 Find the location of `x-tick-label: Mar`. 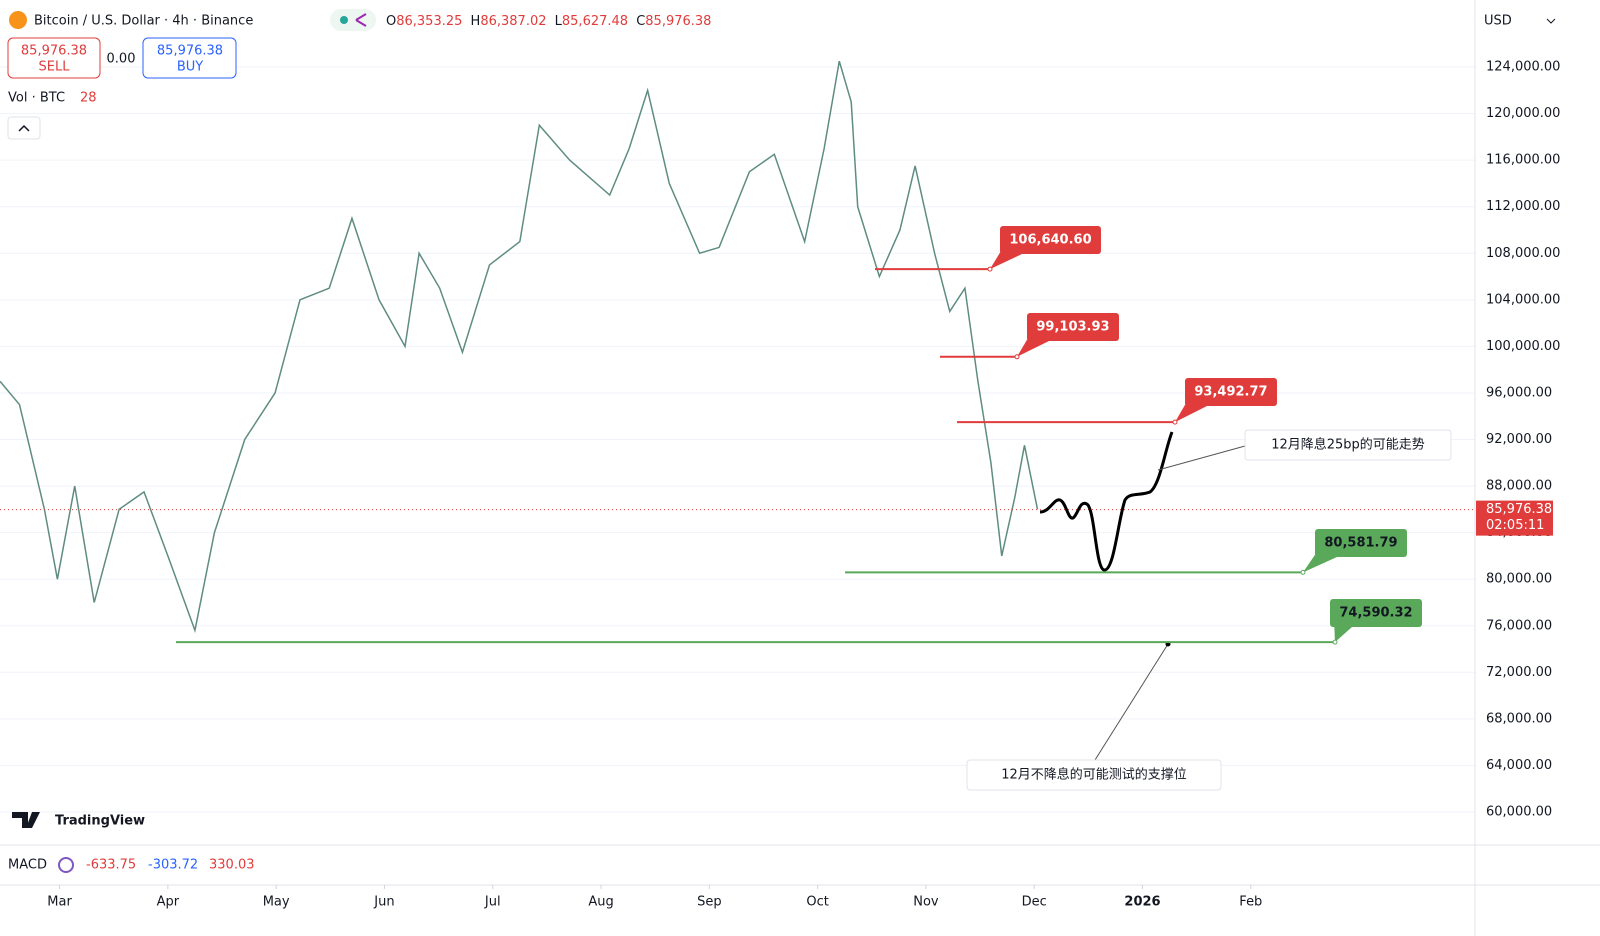

x-tick-label: Mar is located at coordinates (59, 902).